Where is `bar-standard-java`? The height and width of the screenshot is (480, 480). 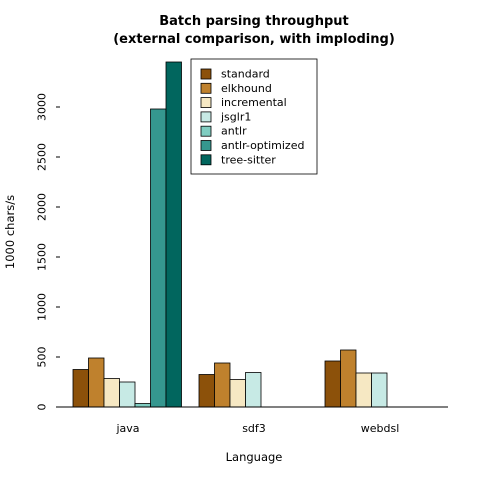 bar-standard-java is located at coordinates (80, 388).